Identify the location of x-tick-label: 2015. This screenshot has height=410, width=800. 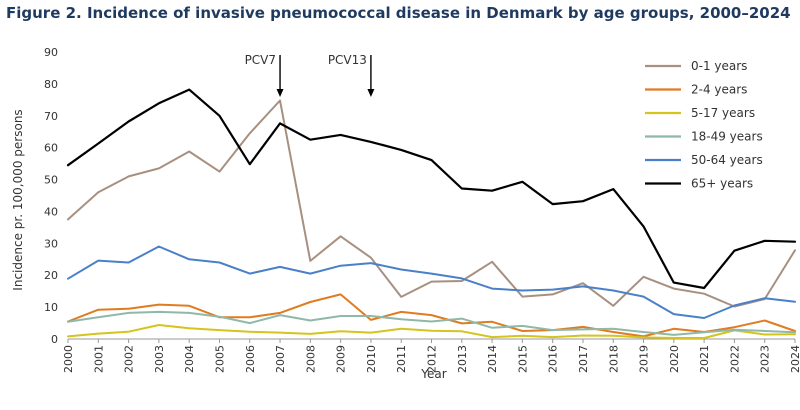
(522, 359).